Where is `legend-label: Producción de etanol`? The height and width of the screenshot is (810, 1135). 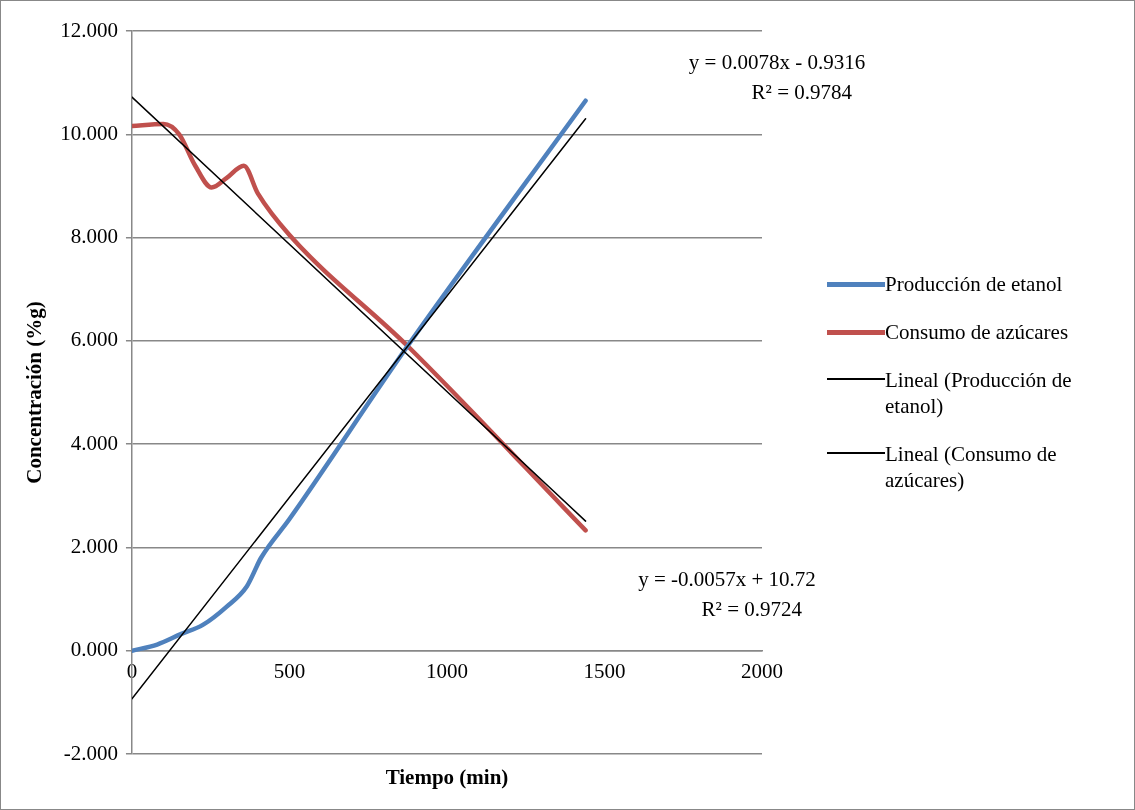
legend-label: Producción de etanol is located at coordinates (974, 284).